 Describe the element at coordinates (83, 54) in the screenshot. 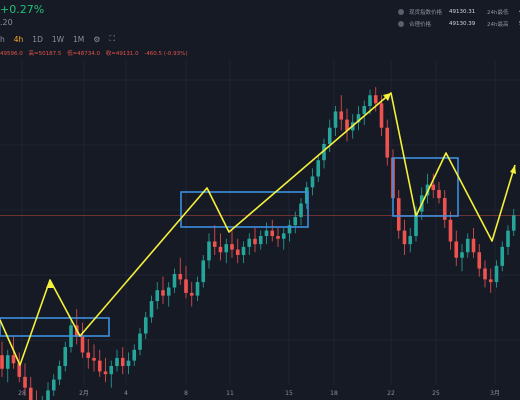

I see `ohlc-low: 低=48734.0` at that location.